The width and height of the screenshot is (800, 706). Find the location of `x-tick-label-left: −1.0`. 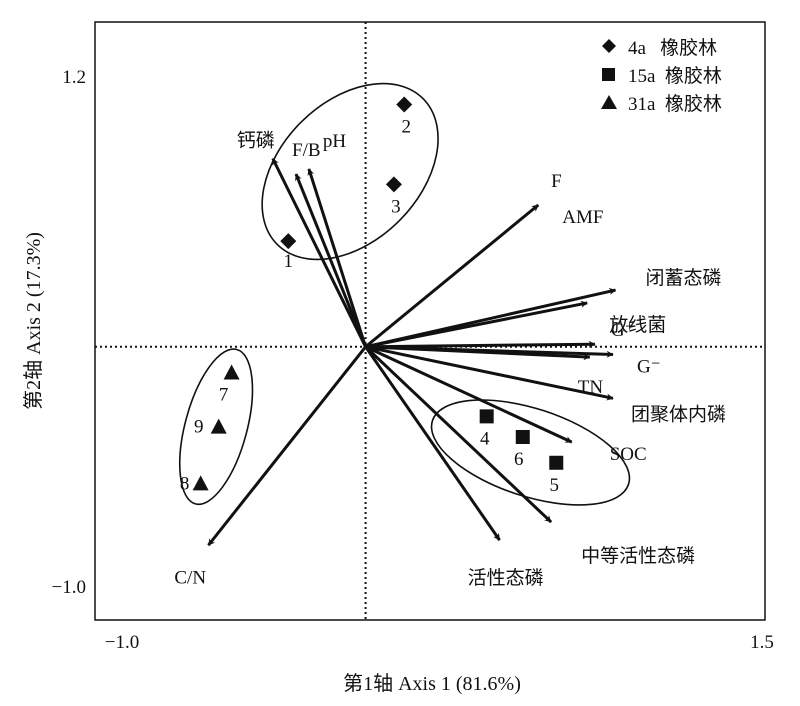

x-tick-label-left: −1.0 is located at coordinates (122, 642).